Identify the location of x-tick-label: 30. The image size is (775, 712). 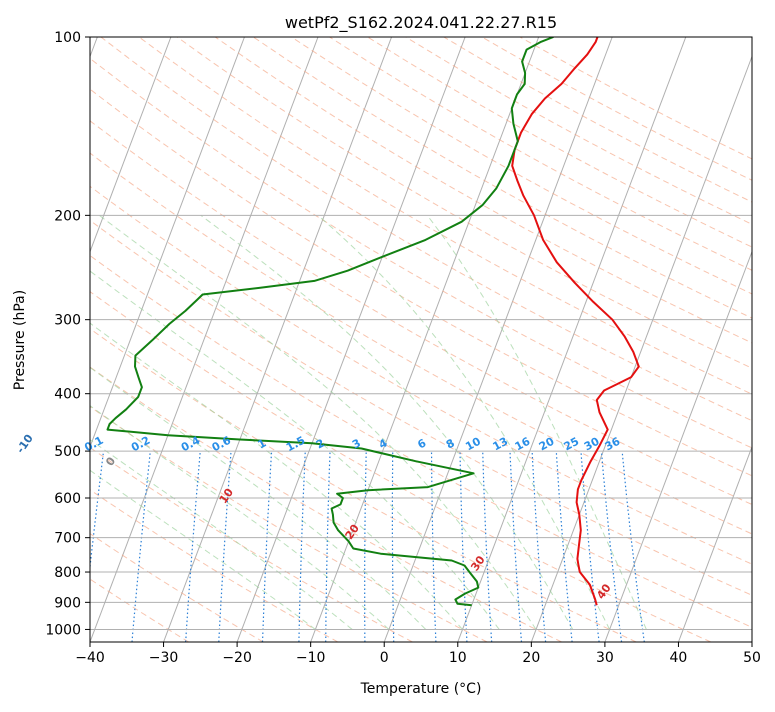
(605, 658).